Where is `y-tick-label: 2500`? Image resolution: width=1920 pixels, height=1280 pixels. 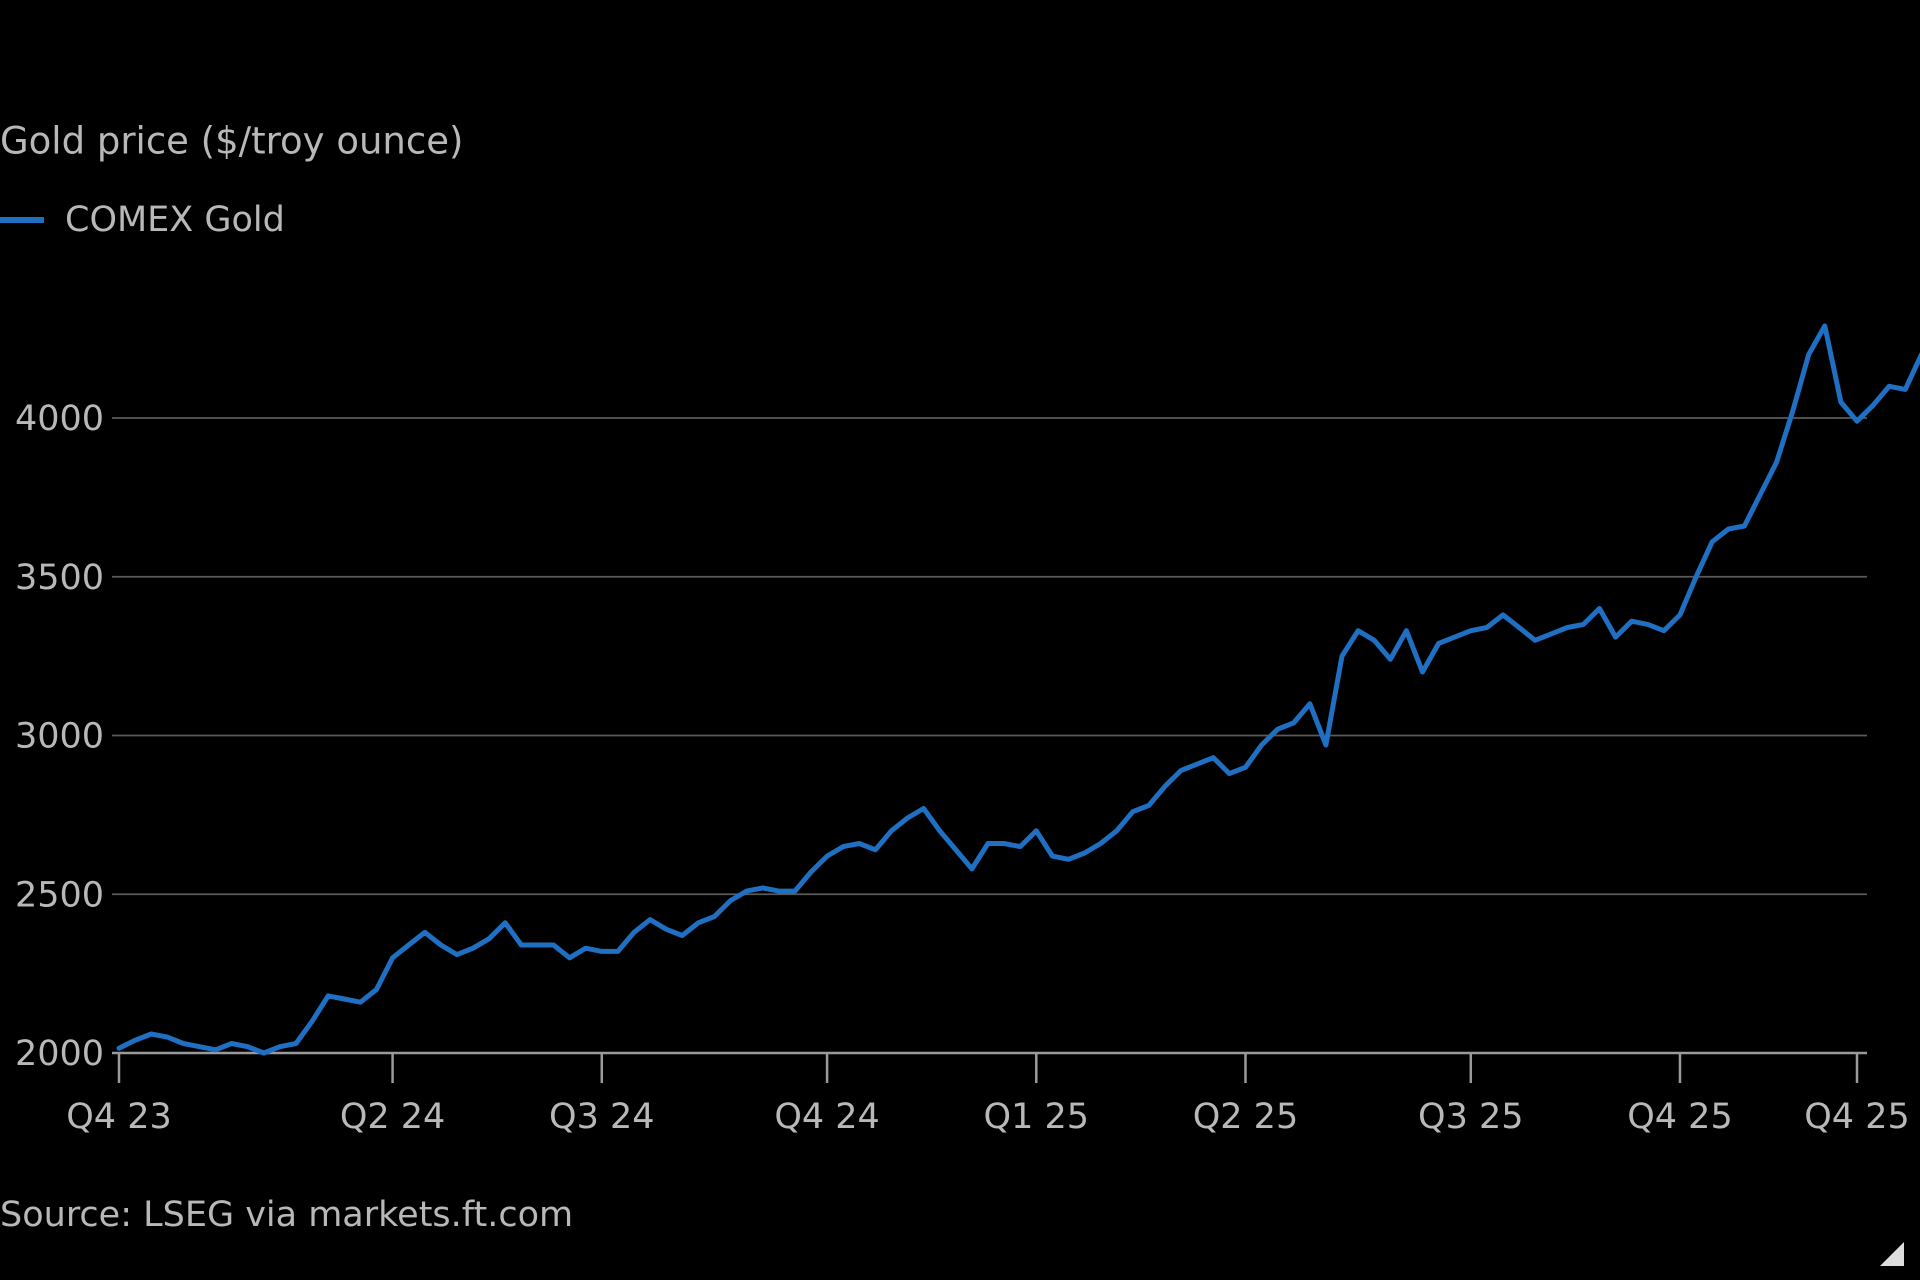
y-tick-label: 2500 is located at coordinates (59, 895).